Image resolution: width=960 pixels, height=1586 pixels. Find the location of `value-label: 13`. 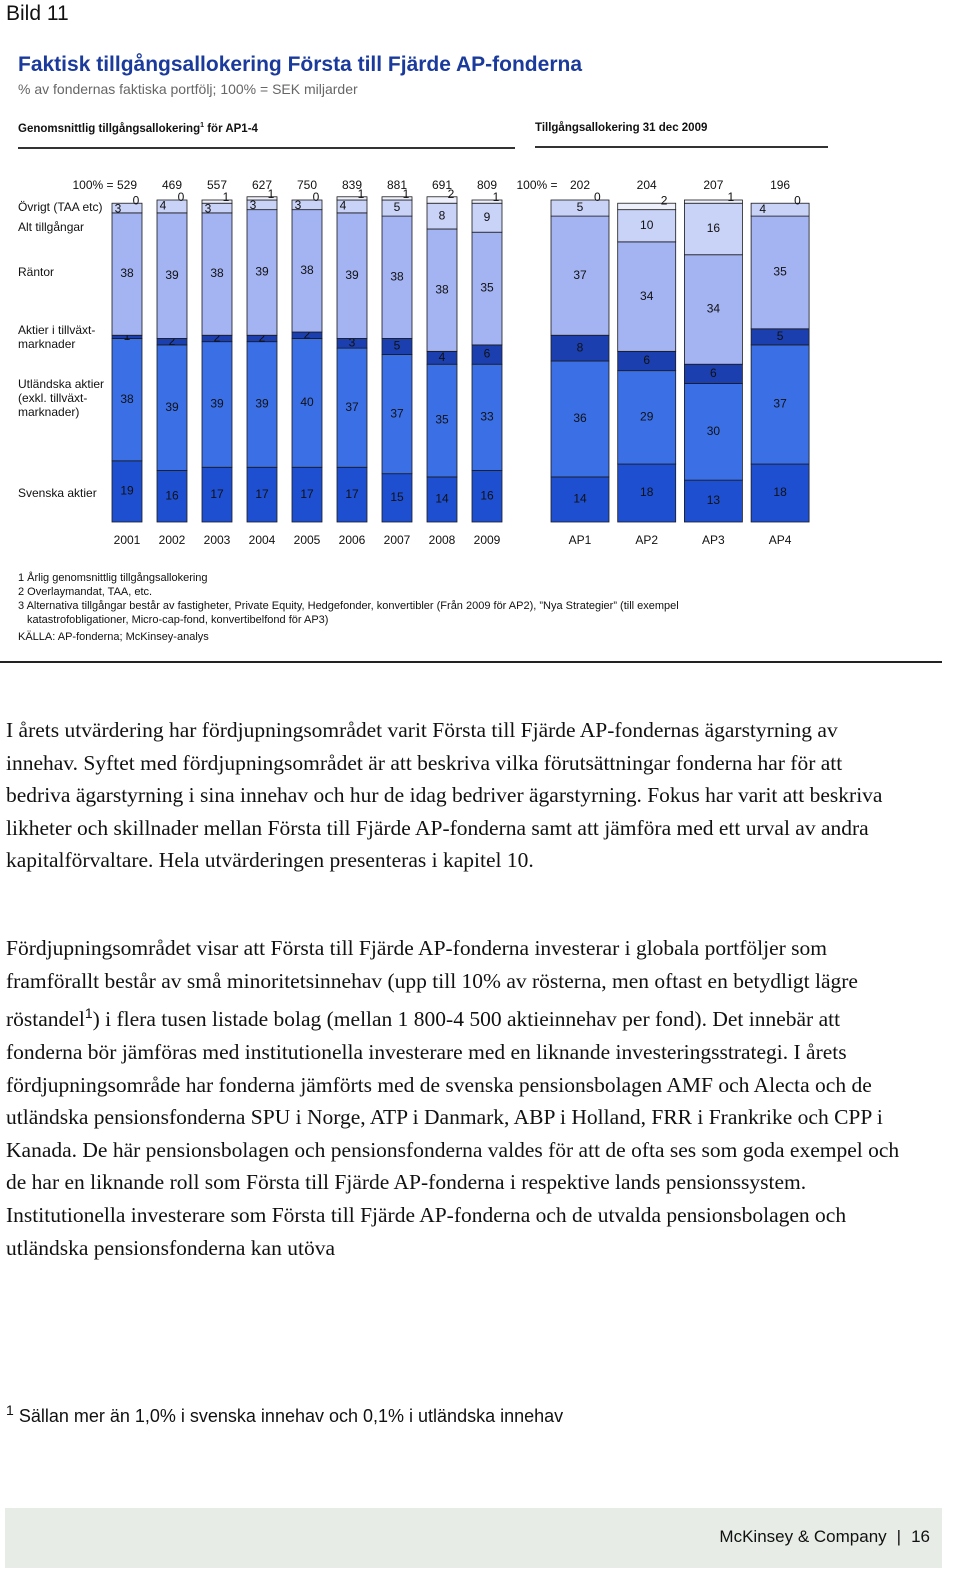

value-label: 13 is located at coordinates (714, 500).